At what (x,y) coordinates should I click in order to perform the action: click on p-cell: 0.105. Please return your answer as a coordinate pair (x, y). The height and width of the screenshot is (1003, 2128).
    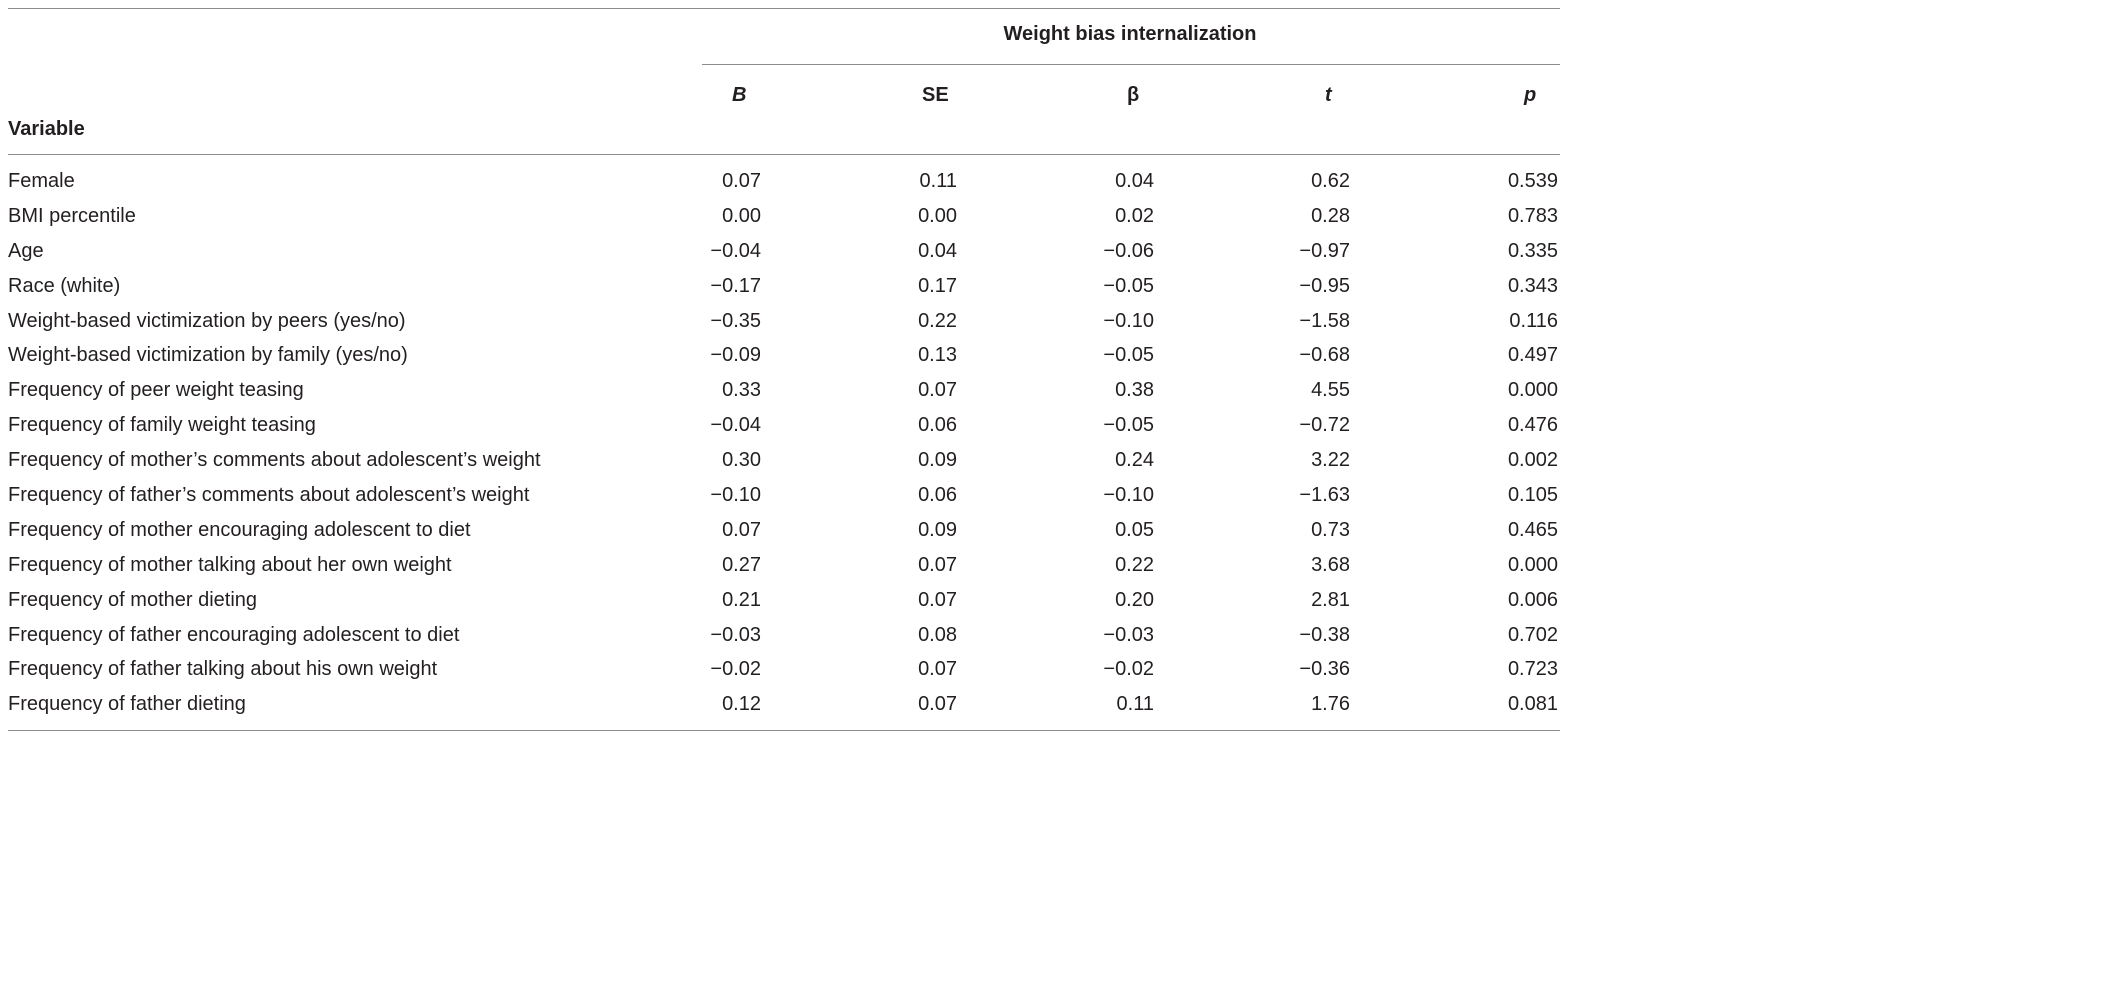
    Looking at the image, I should click on (1532, 495).